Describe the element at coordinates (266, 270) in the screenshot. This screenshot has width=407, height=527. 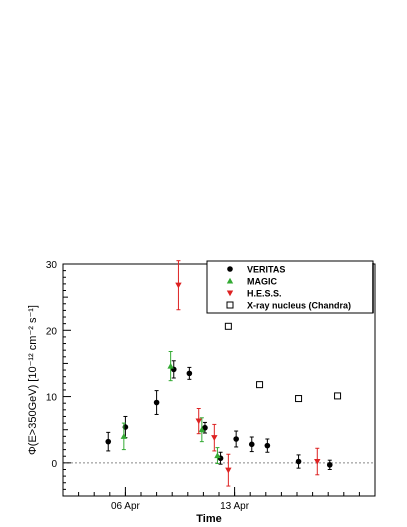
I see `legend-label-veritas: VERITAS` at that location.